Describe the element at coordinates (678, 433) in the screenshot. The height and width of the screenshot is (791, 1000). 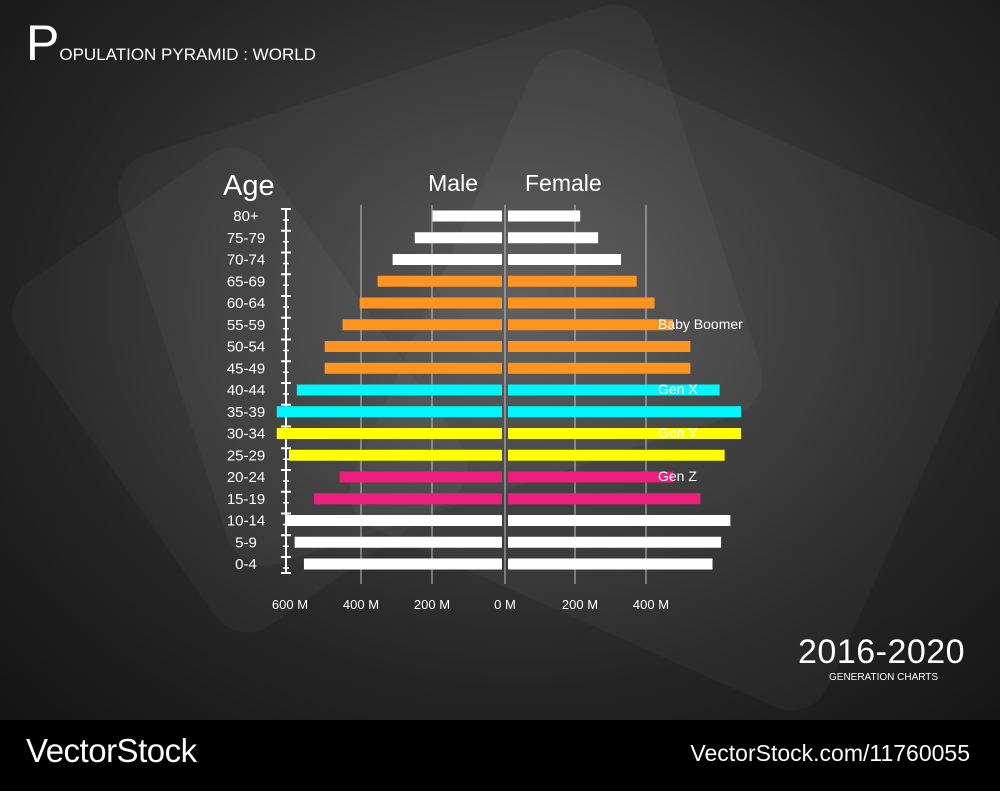
I see `generation-label: Gen Y` at that location.